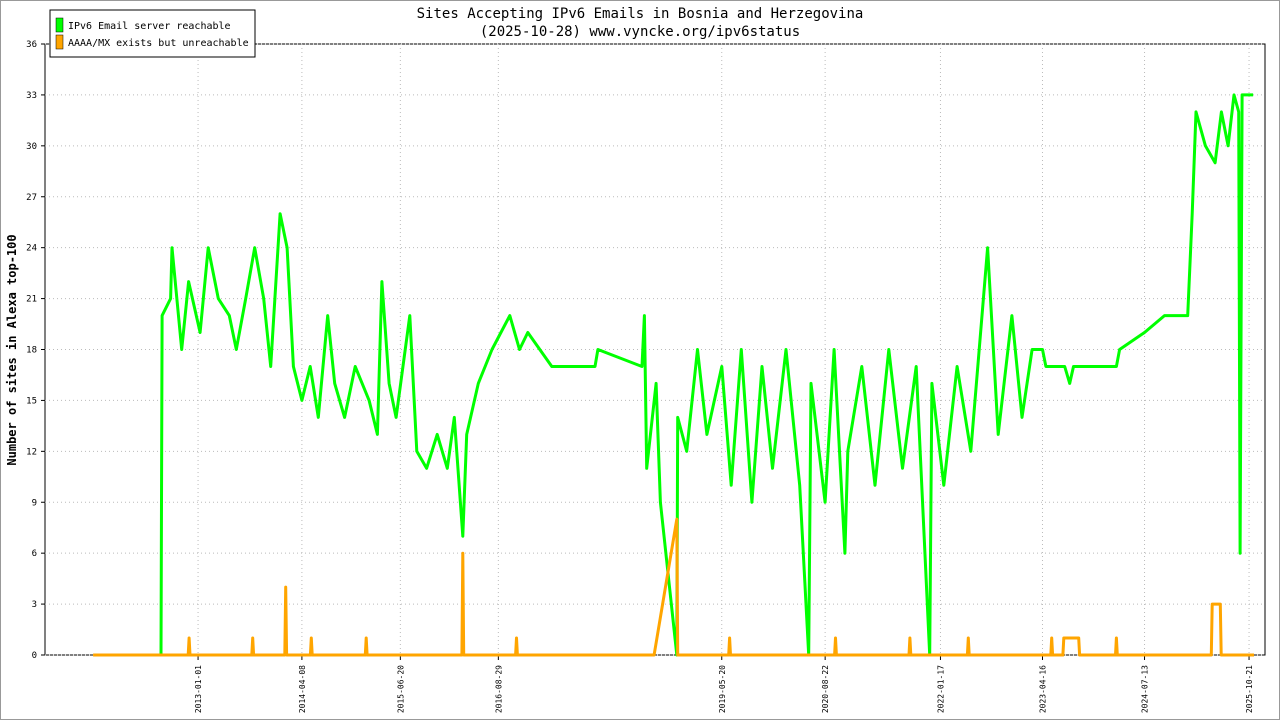 The height and width of the screenshot is (724, 1280). What do you see at coordinates (34, 554) in the screenshot?
I see `y-tick-label: 6` at bounding box center [34, 554].